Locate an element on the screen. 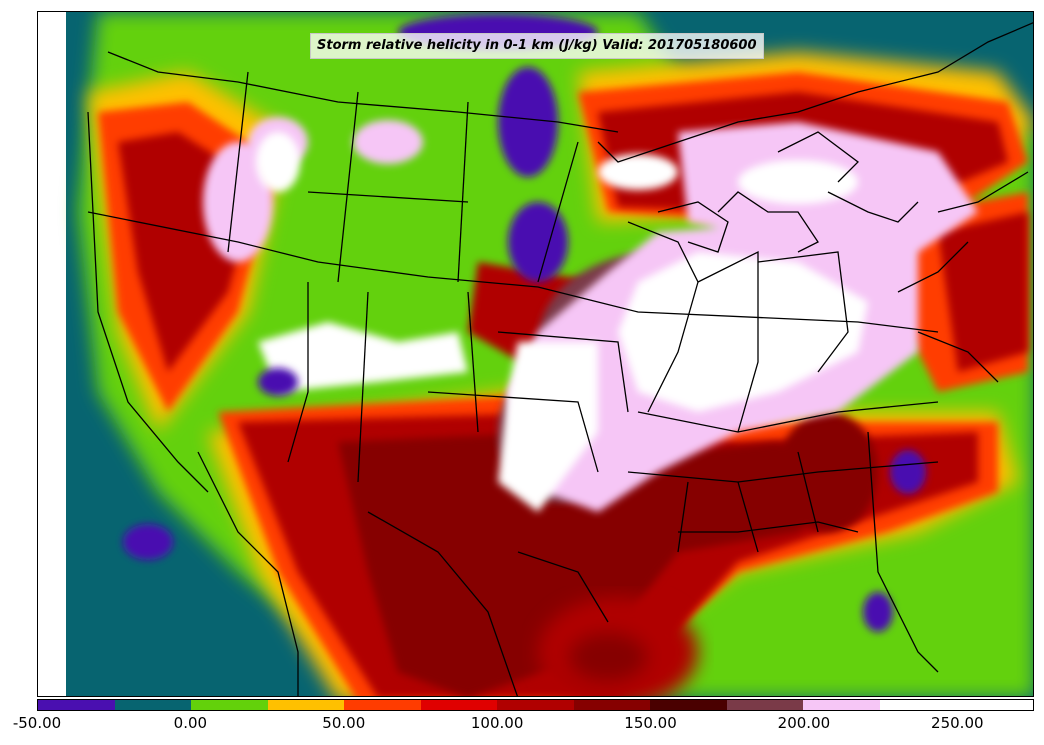 This screenshot has height=745, width=1044. colorbar-tick-label: 100.00 is located at coordinates (497, 723).